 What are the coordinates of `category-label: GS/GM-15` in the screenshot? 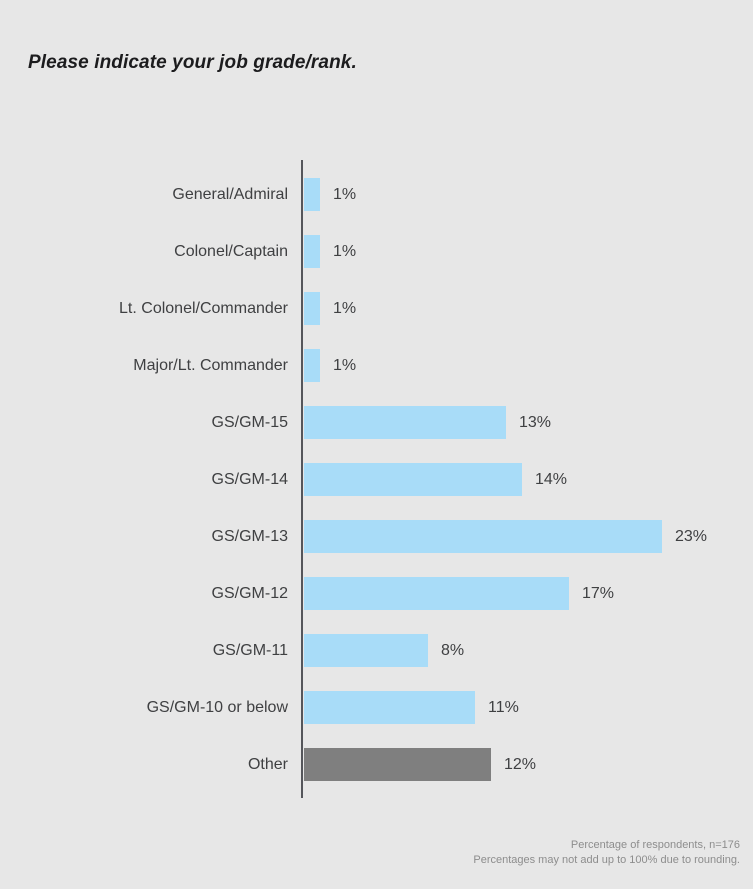 It's located at (249, 422).